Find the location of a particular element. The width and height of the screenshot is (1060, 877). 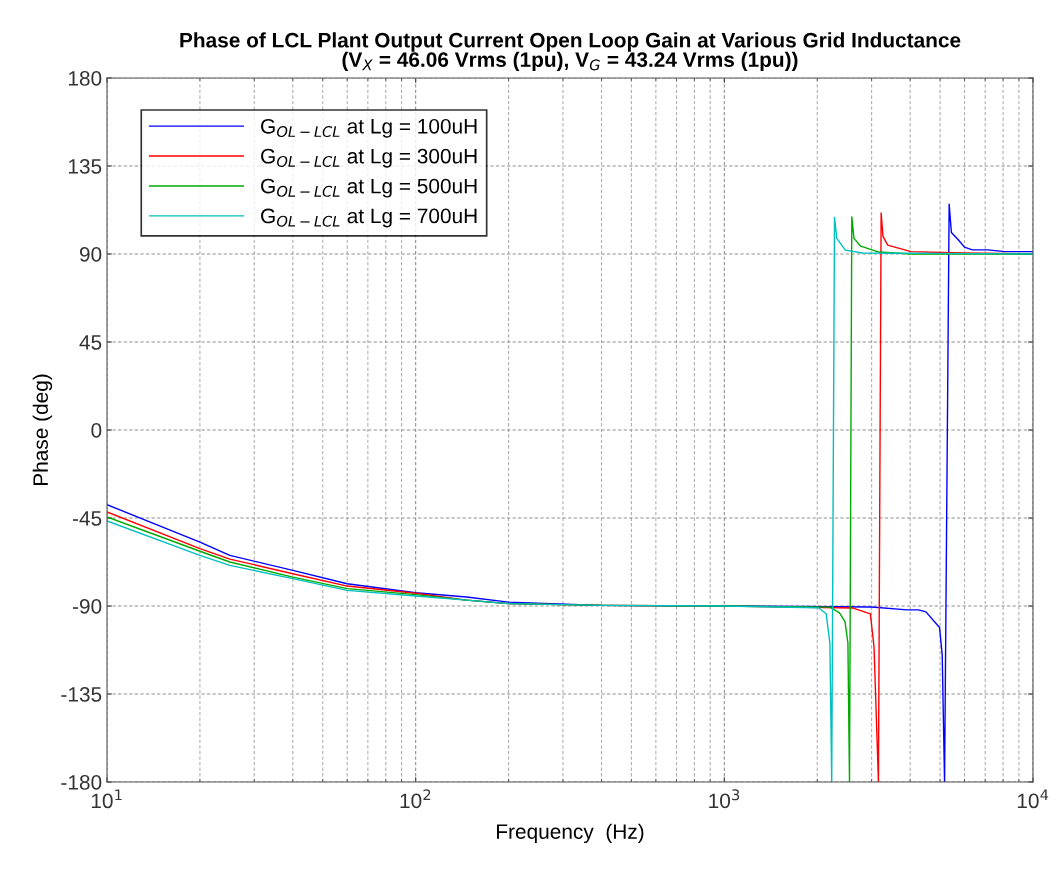

chart-title: Phase of LCL Plant Output Current Open Loop Gain at Various Grid Inductance (V$_{X}$ = 46.06 Vrms (1pu), V$_{G}$ = 43.24 Vrms (1pu)) is located at coordinates (570, 52).